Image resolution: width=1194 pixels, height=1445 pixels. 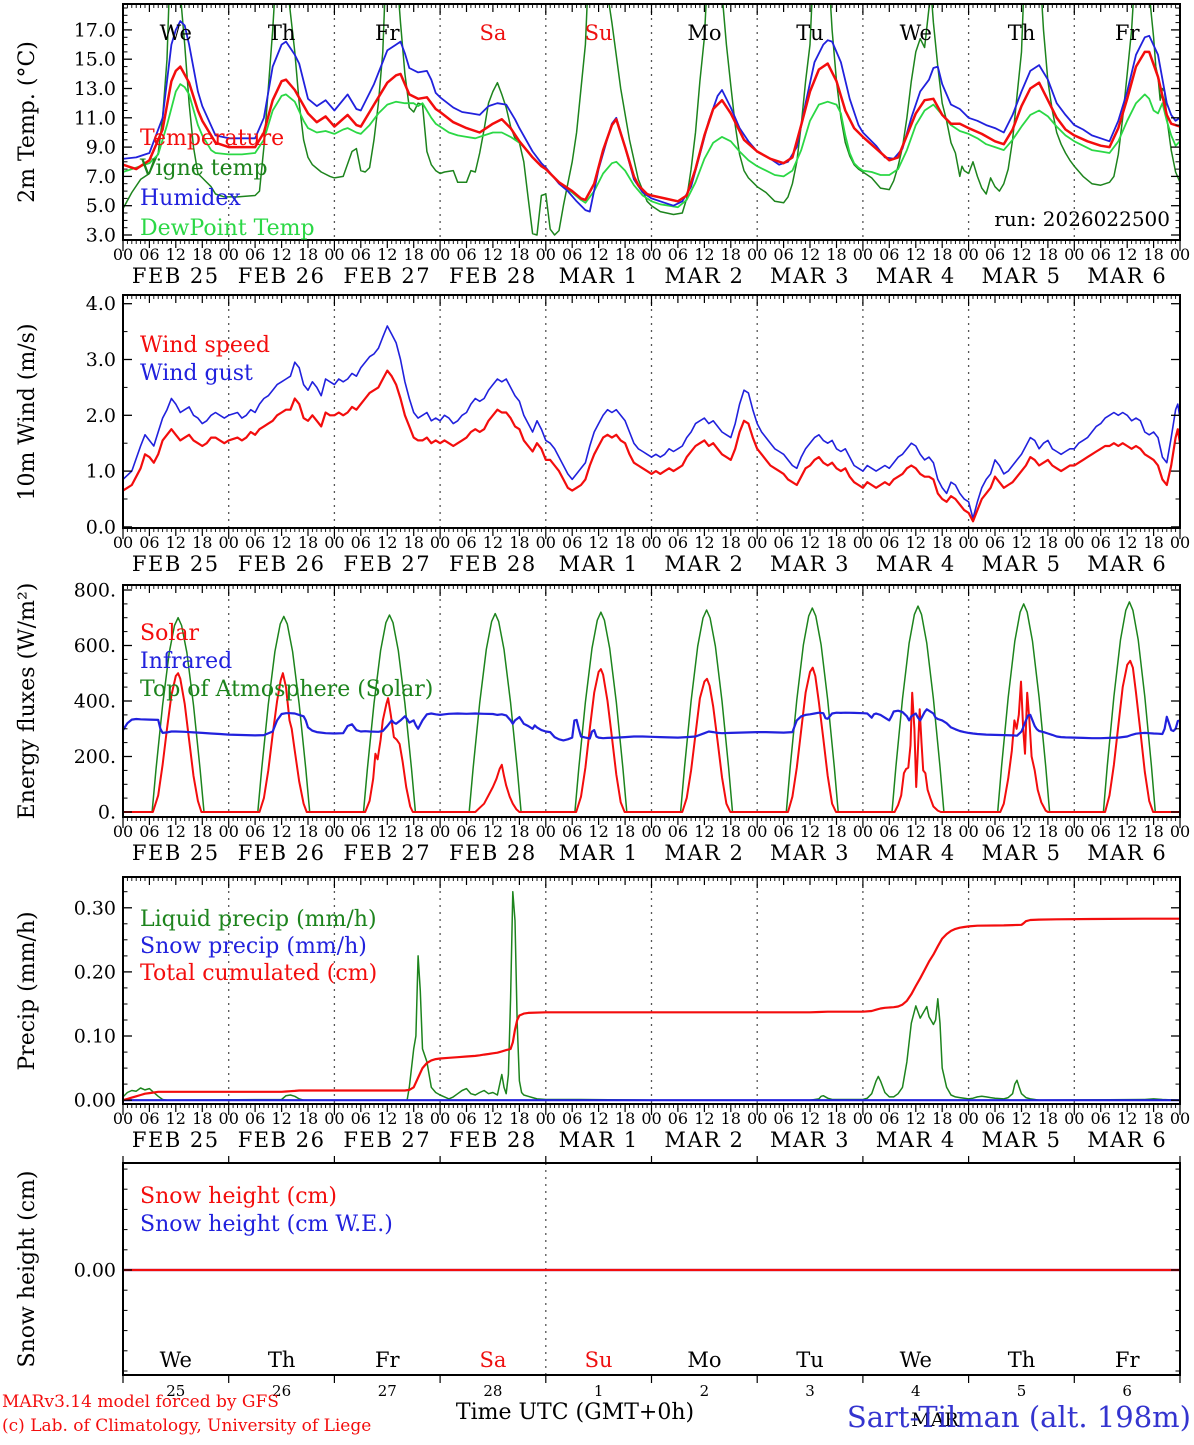 I want to click on day-name-bottom: Fr, so click(x=1128, y=1360).